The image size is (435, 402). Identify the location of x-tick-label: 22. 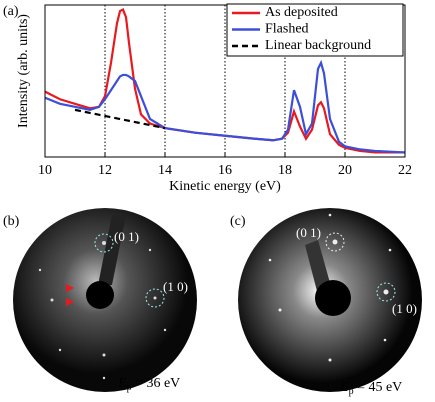
(405, 170).